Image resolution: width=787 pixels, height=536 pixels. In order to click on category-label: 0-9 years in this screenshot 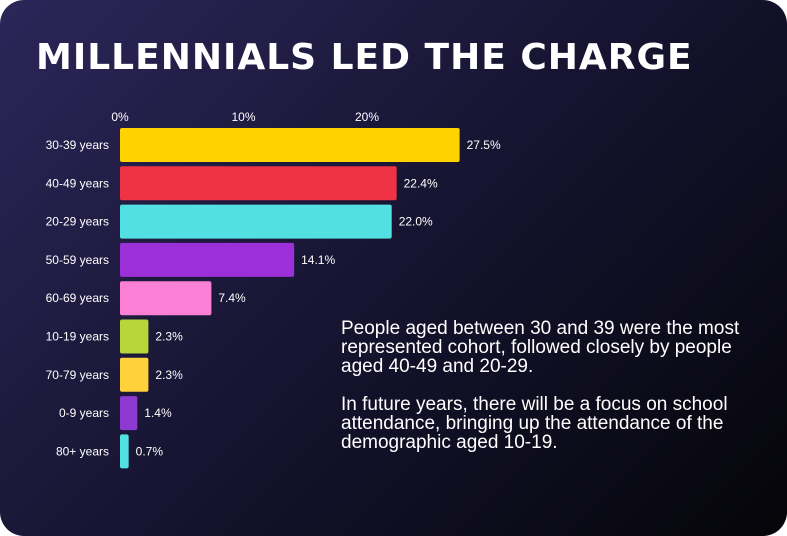, I will do `click(84, 413)`.